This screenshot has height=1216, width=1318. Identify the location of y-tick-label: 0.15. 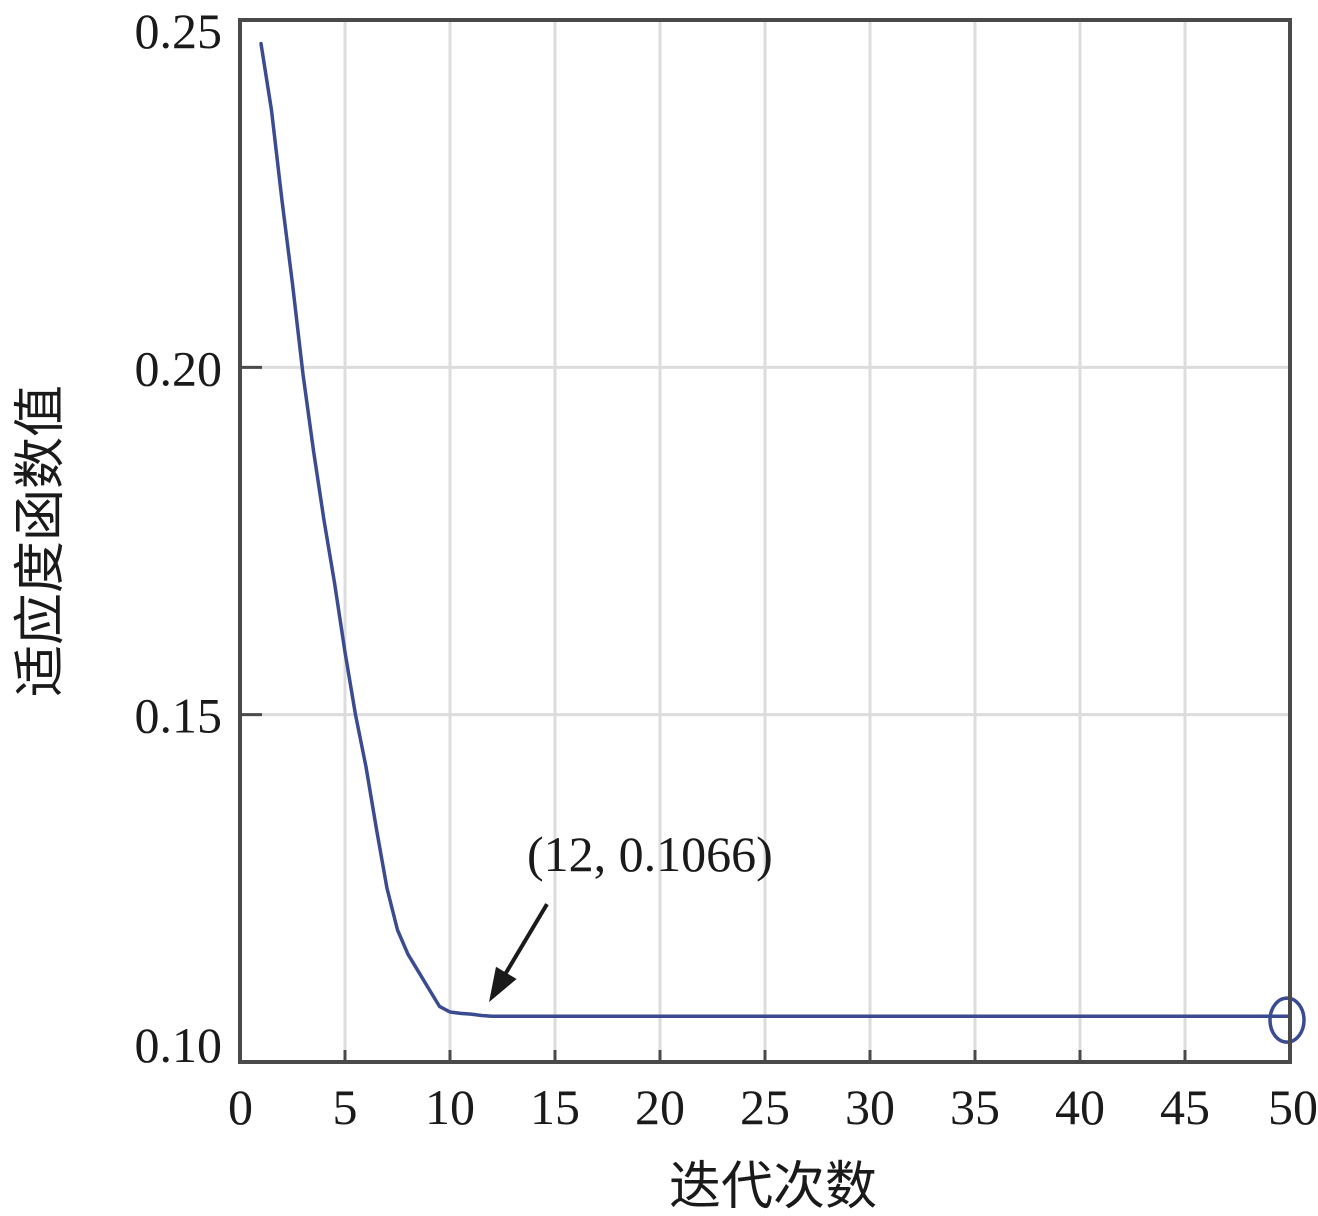
(179, 716).